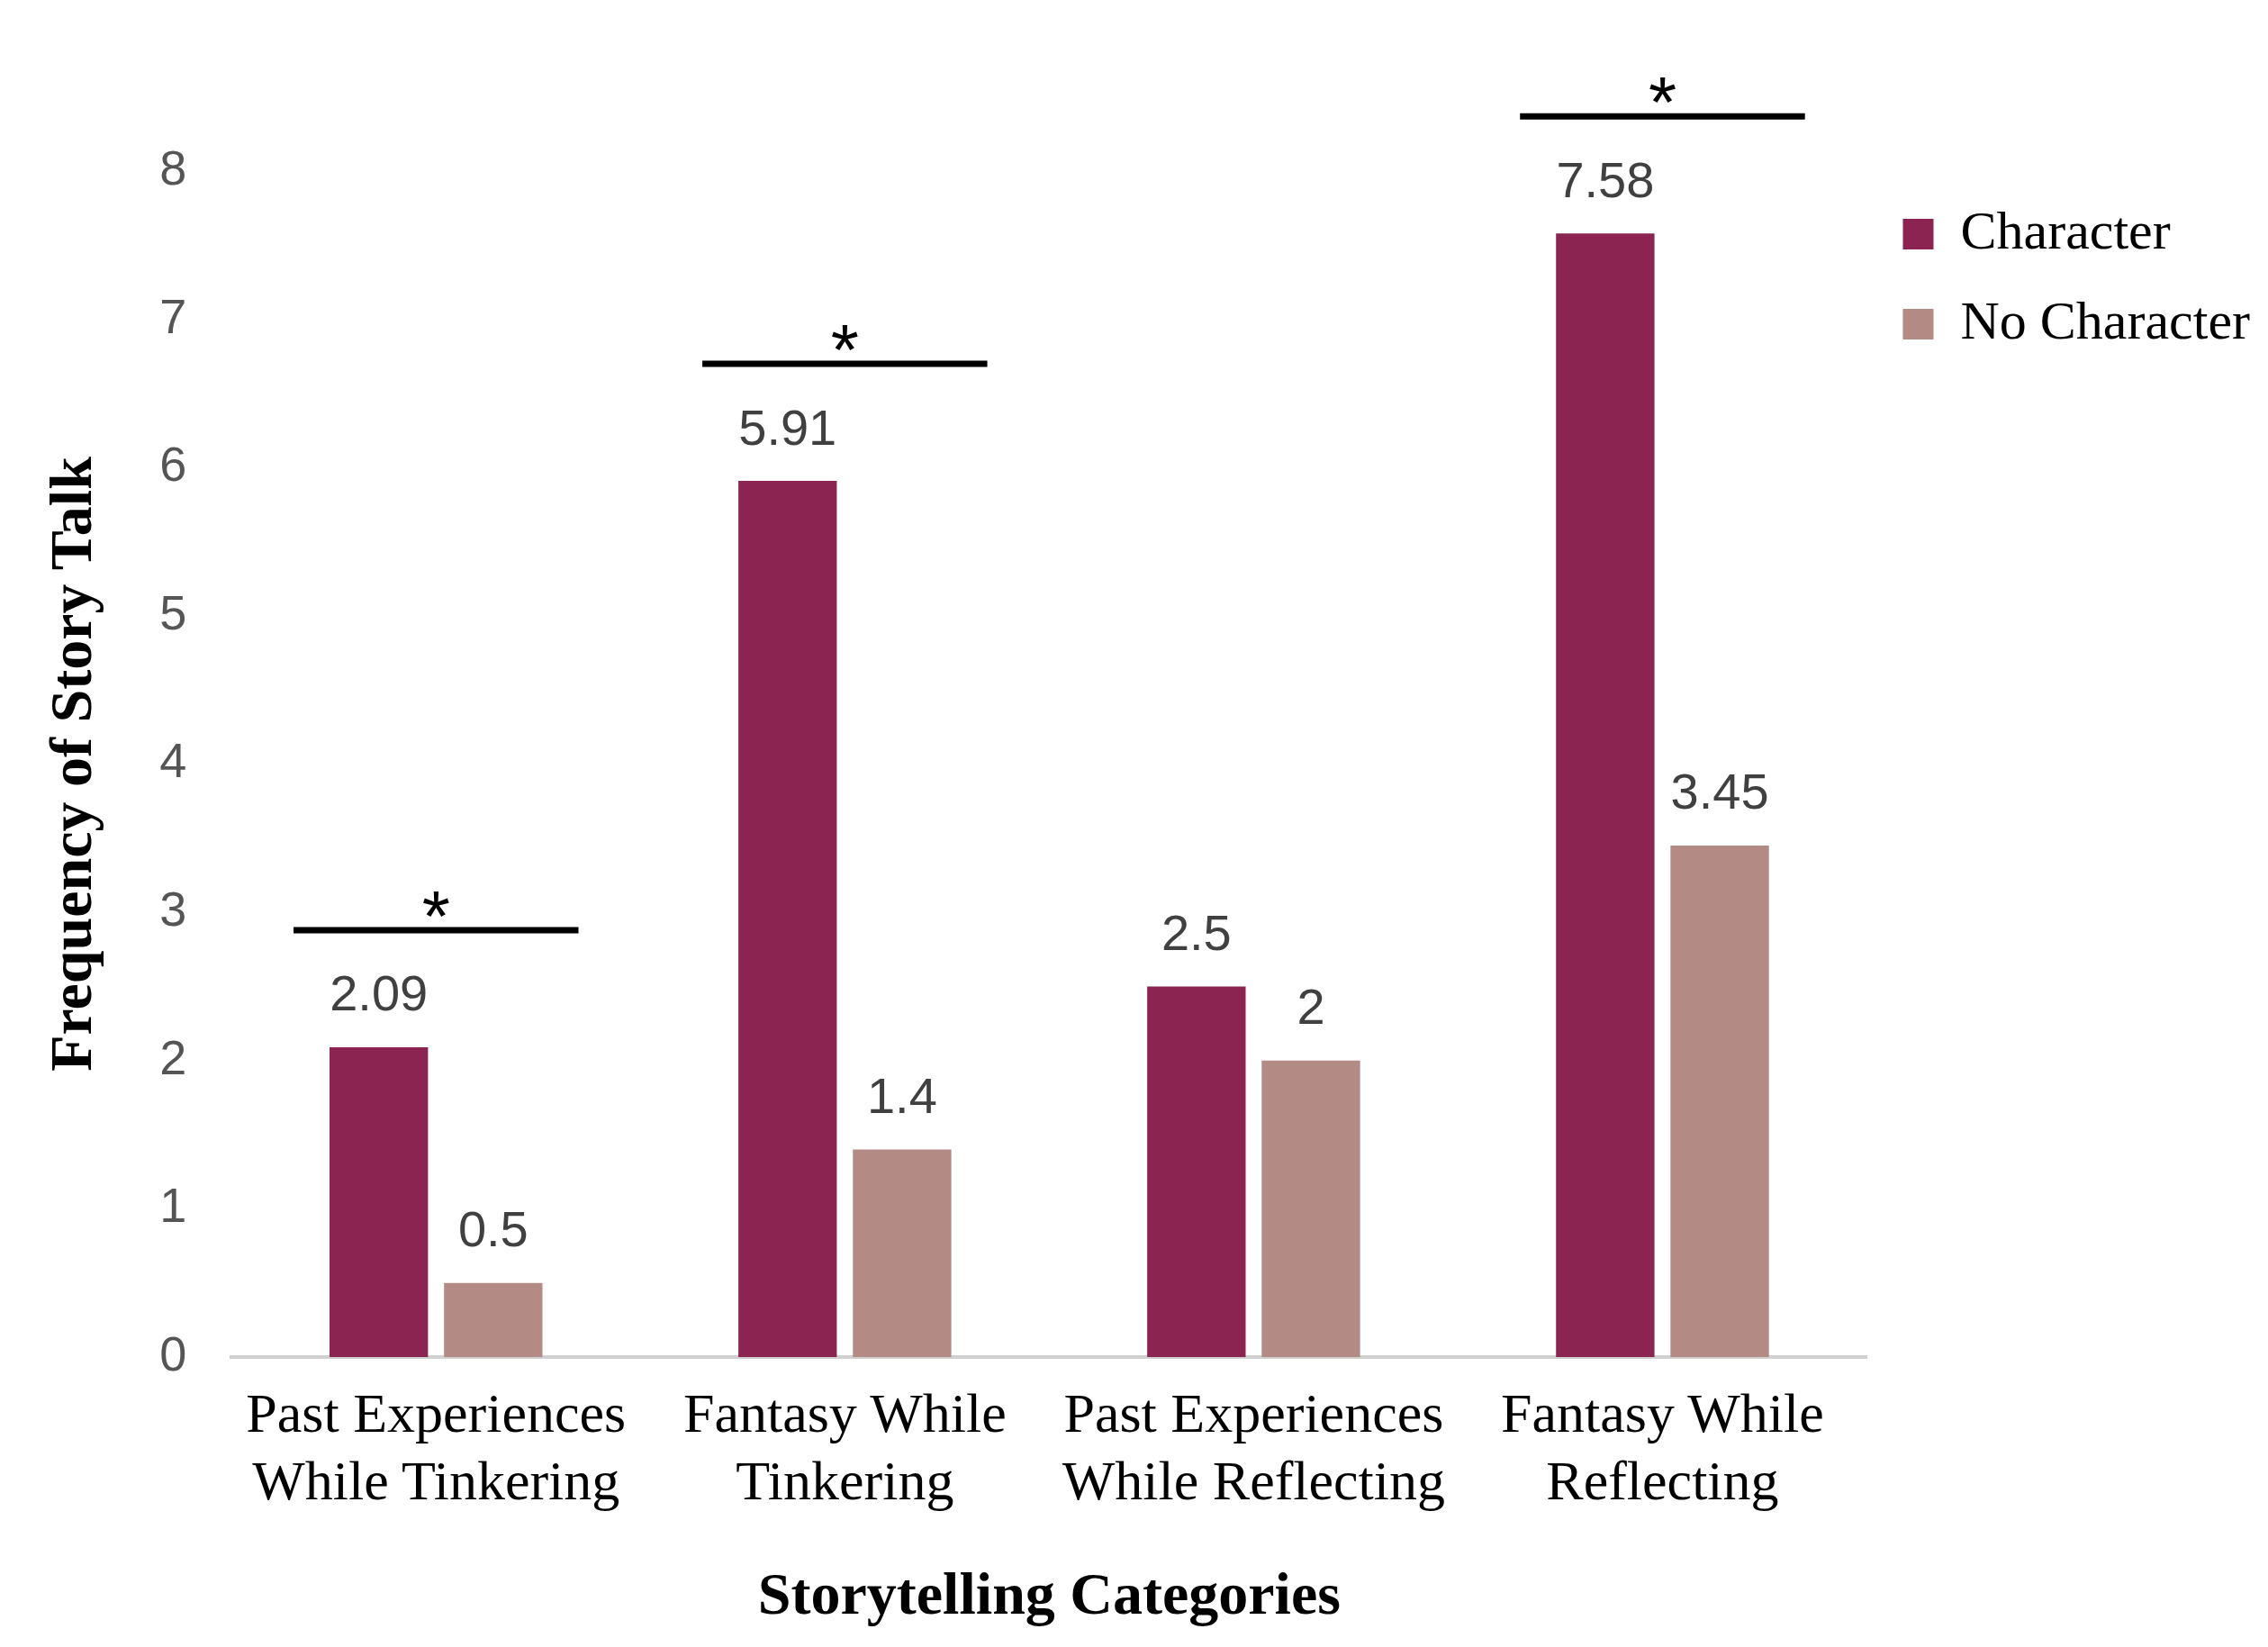 This screenshot has width=2268, height=1647. Describe the element at coordinates (70, 764) in the screenshot. I see `y-axis-title: Frequency of Story Talk` at that location.